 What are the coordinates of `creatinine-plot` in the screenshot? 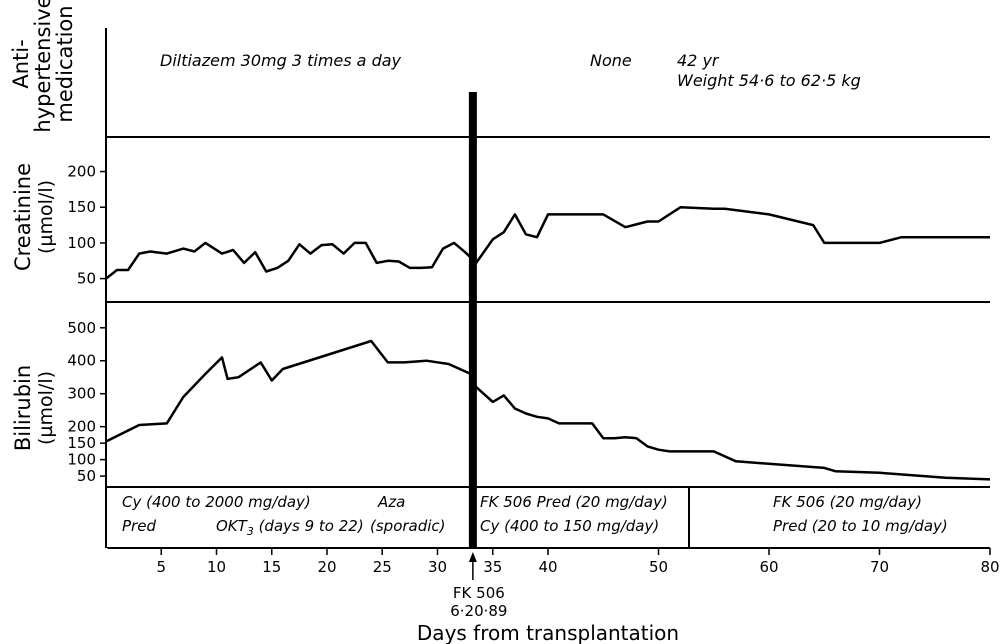 It's located at (547, 242).